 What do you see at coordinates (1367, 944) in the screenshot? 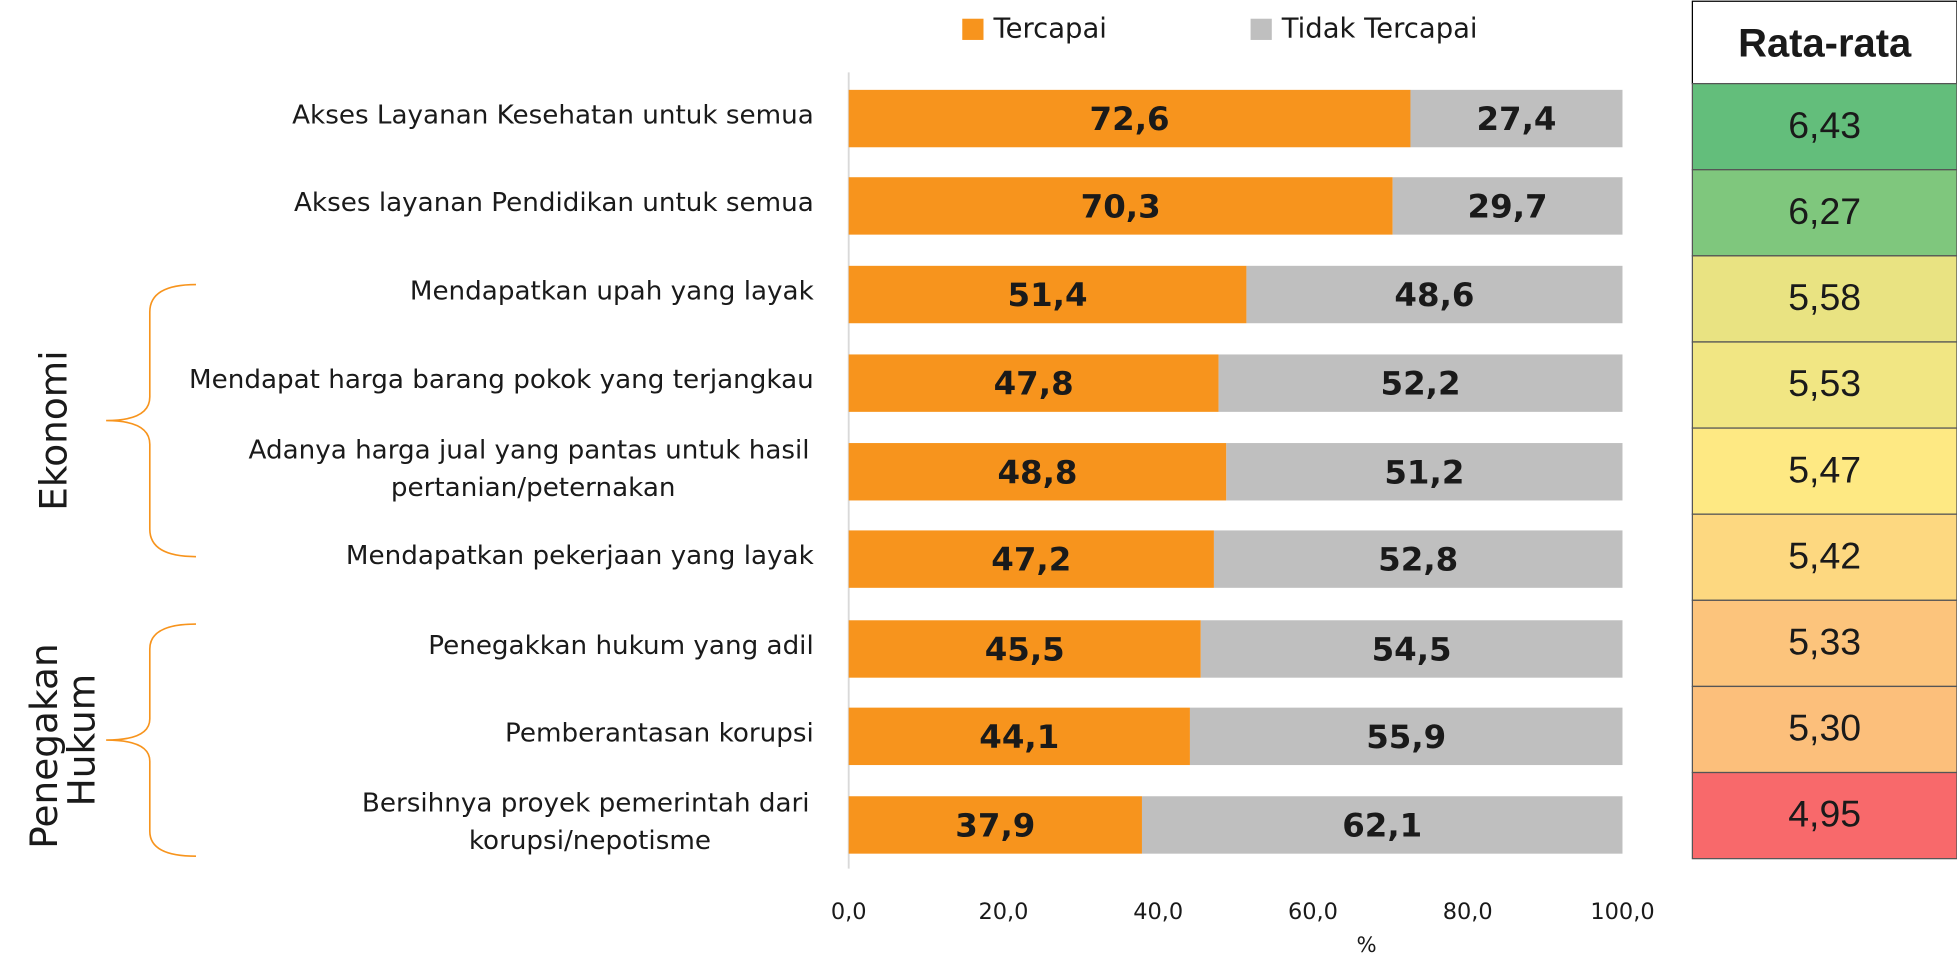
I see `x-axis-label: %` at bounding box center [1367, 944].